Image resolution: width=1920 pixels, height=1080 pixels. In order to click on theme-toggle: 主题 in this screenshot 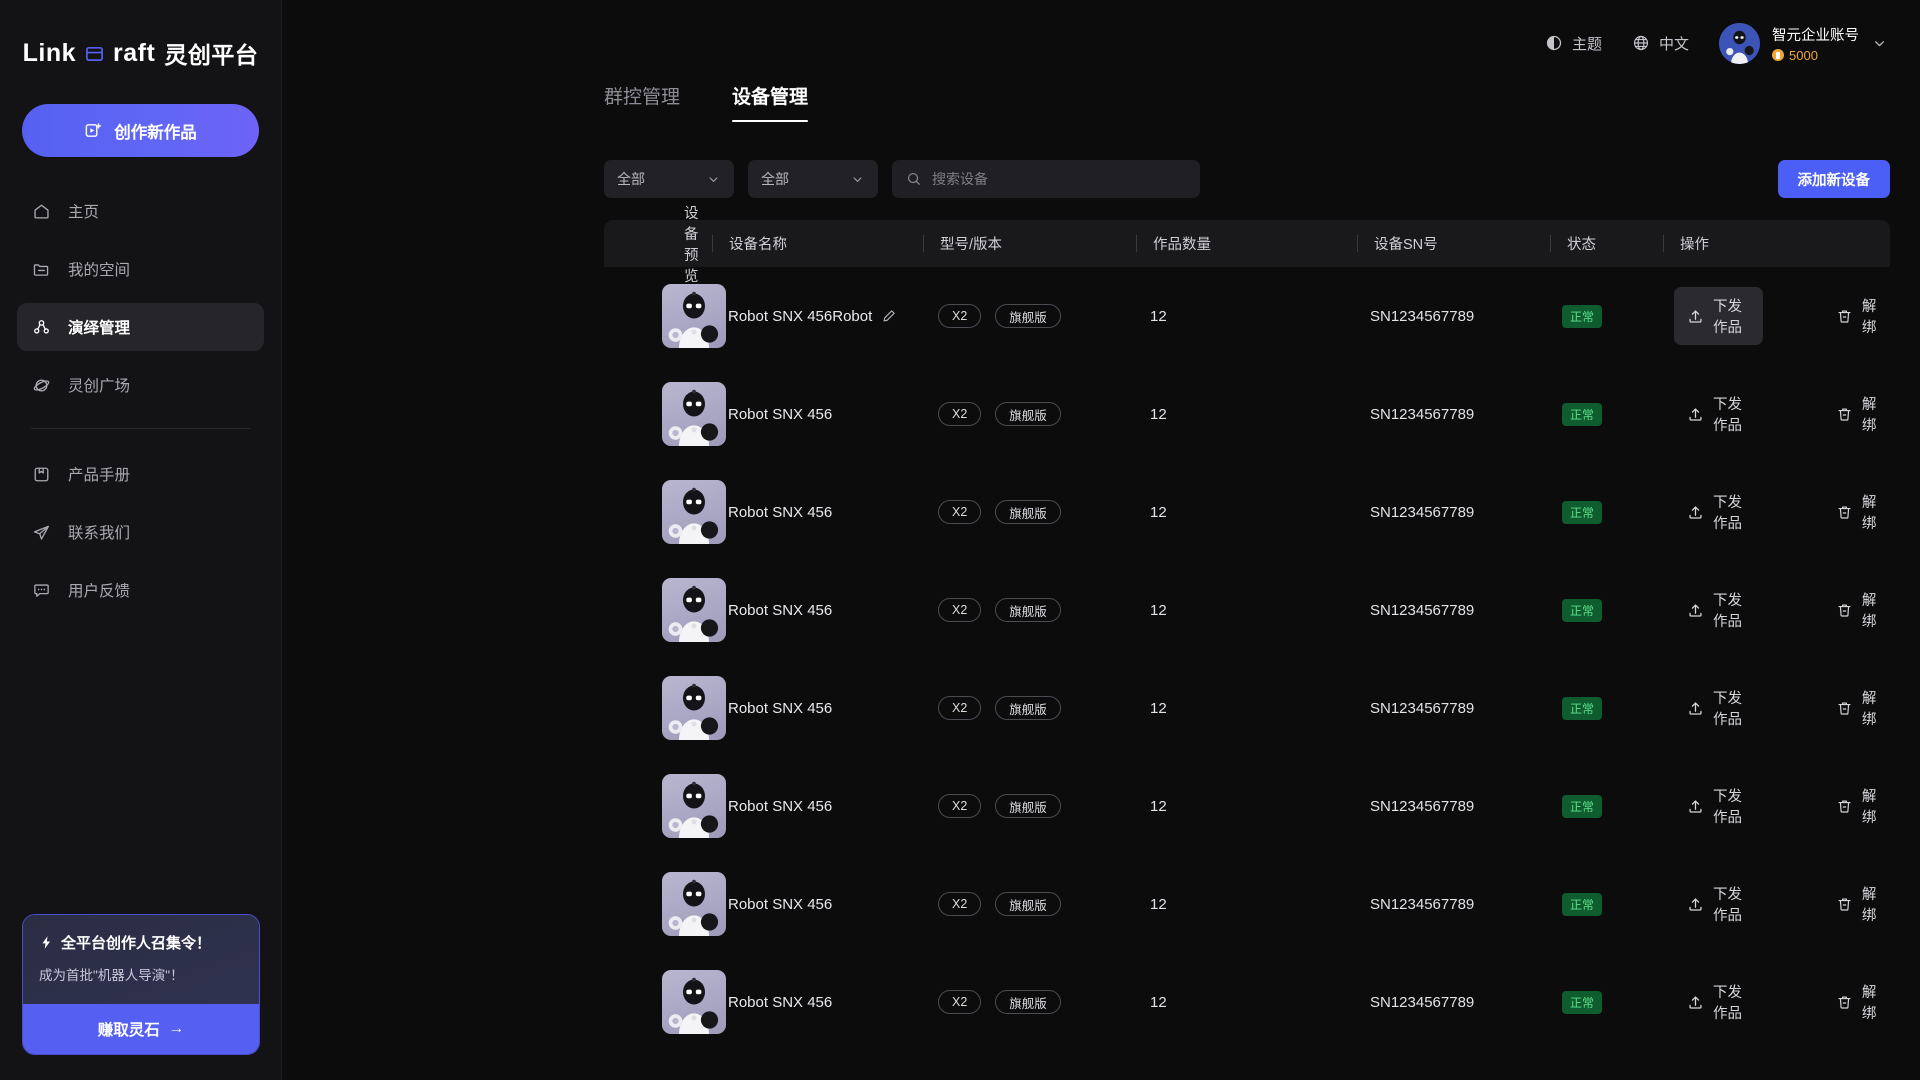, I will do `click(1573, 43)`.